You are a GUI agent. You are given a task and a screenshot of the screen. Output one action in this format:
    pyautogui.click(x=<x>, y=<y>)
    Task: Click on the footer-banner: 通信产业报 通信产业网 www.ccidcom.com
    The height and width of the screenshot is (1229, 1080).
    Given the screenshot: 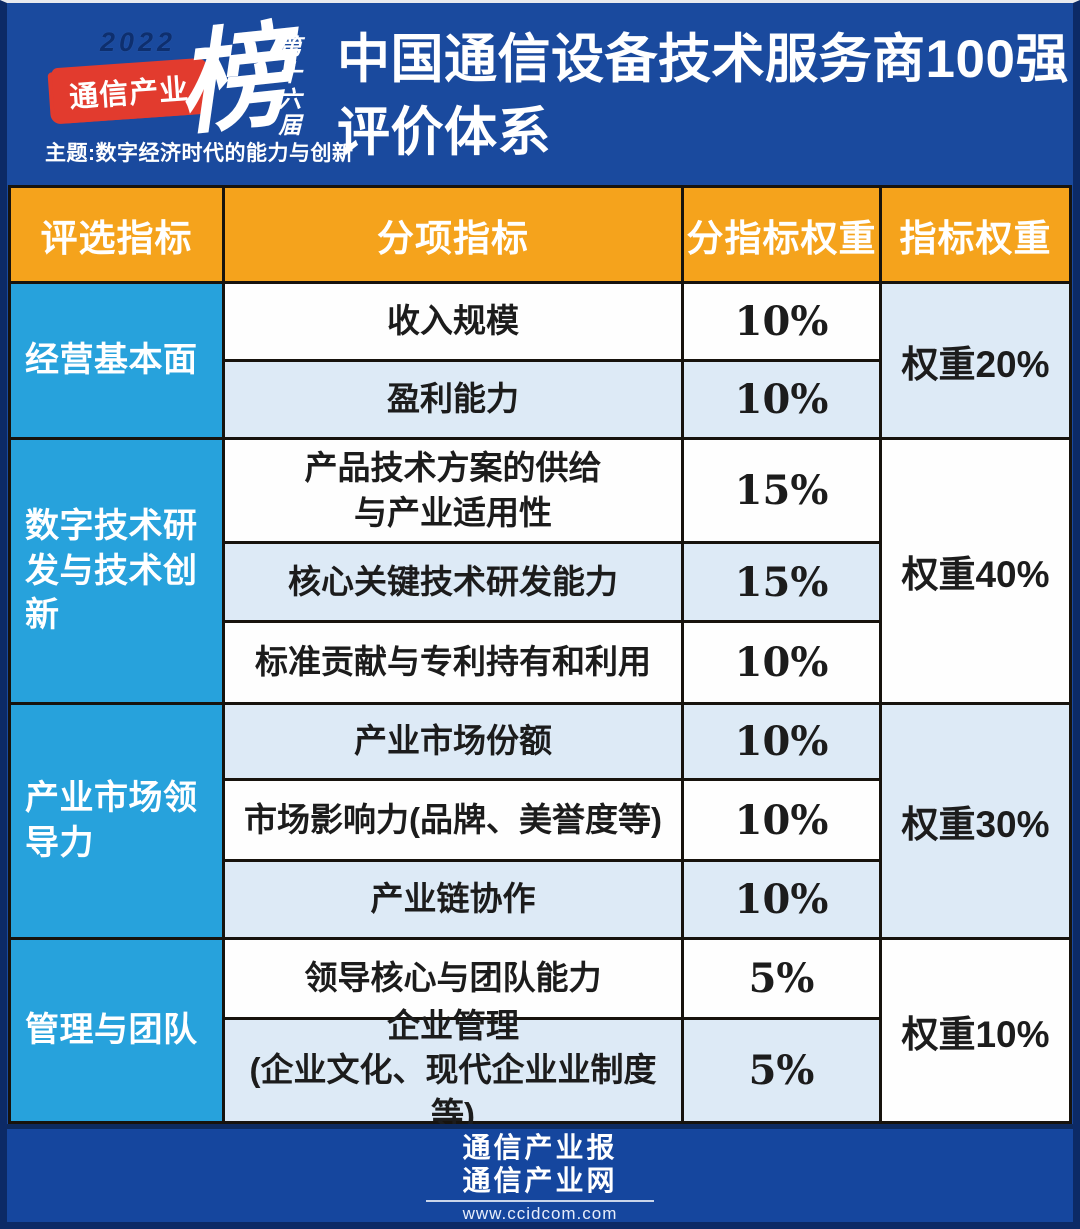 What is the action you would take?
    pyautogui.click(x=540, y=1173)
    